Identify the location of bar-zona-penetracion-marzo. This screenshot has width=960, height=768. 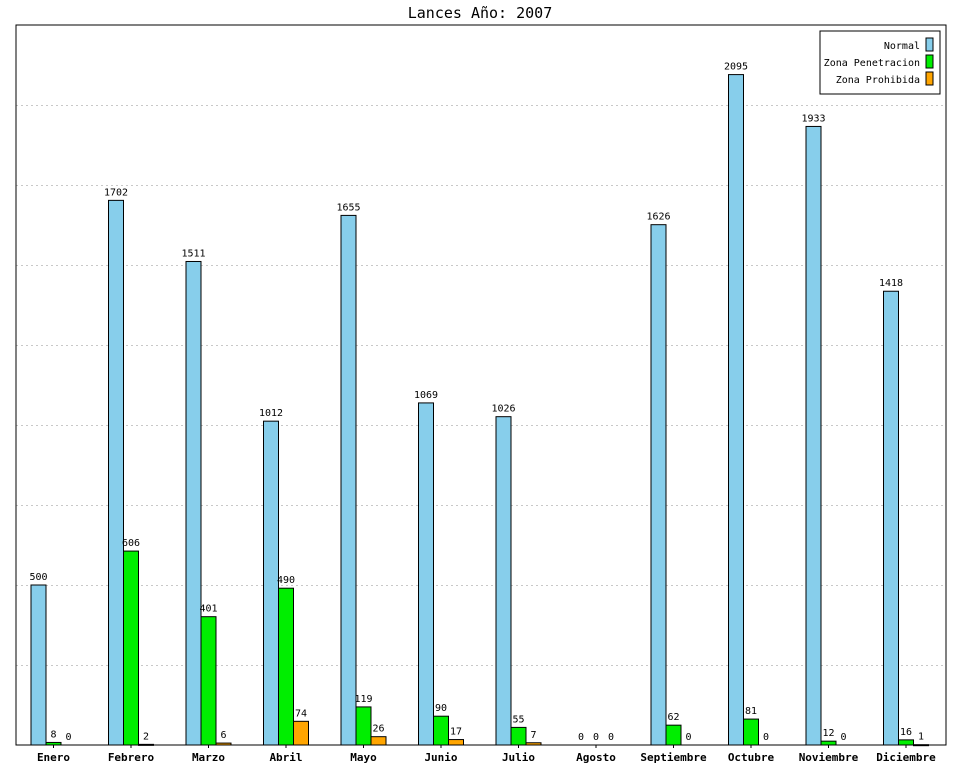
(208, 681).